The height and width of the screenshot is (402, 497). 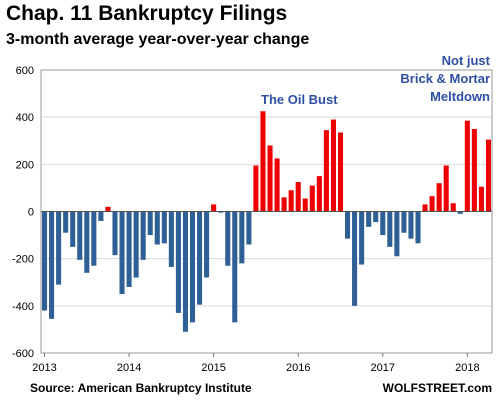 What do you see at coordinates (44, 368) in the screenshot?
I see `x-tick-label: 2013` at bounding box center [44, 368].